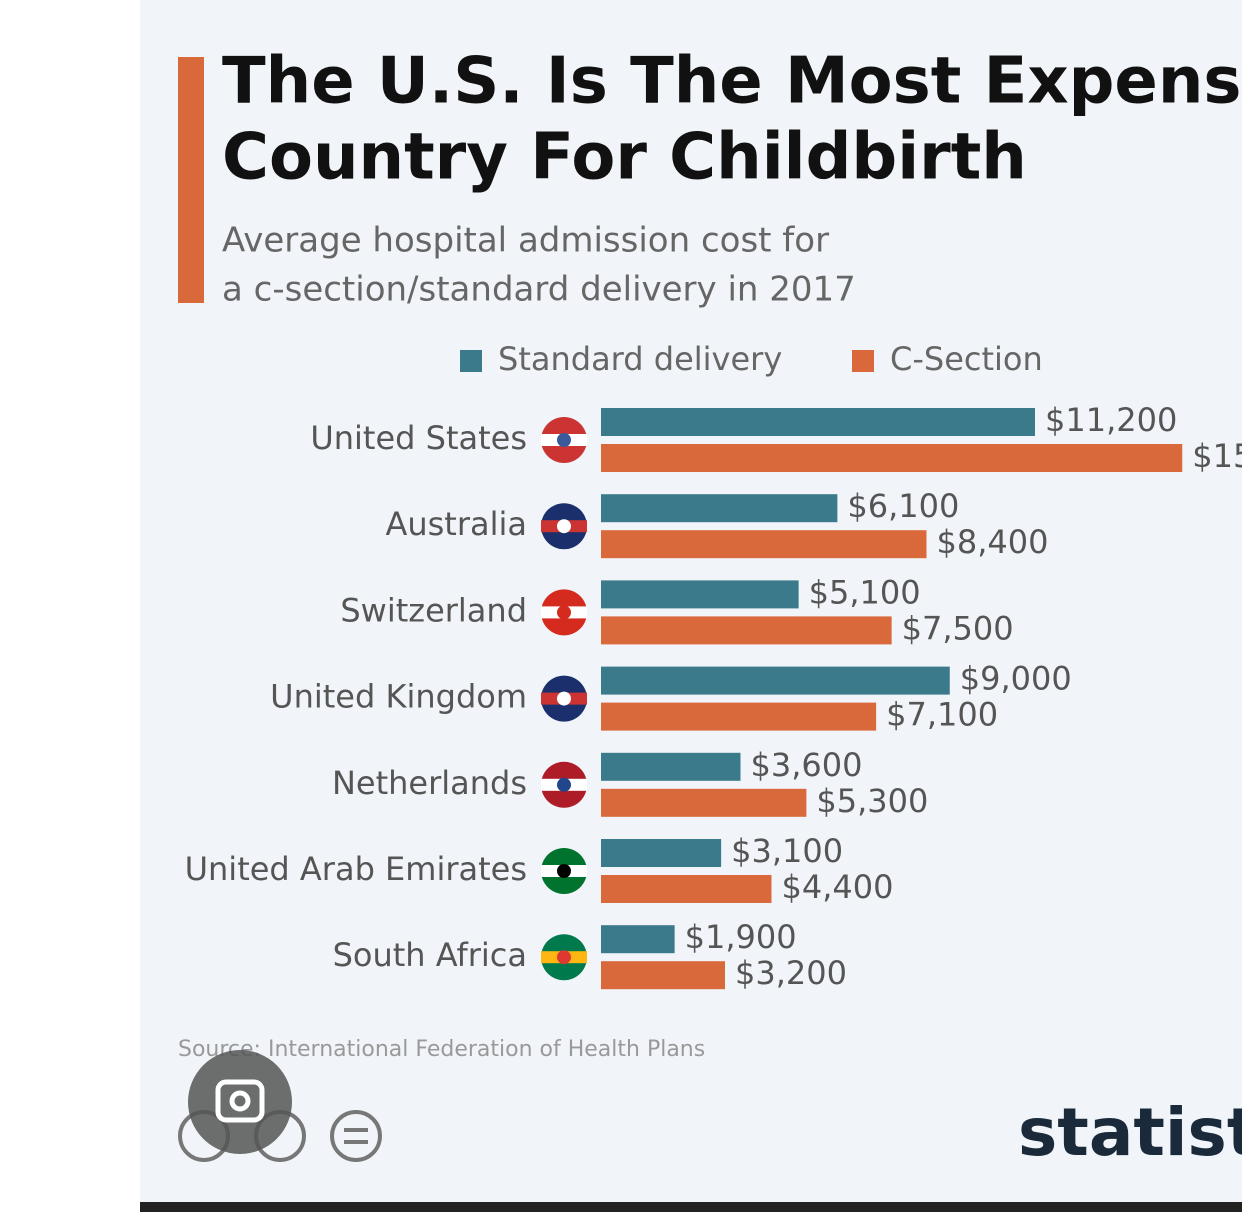 The height and width of the screenshot is (1212, 1242). I want to click on value-label: $9,000, so click(1016, 679).